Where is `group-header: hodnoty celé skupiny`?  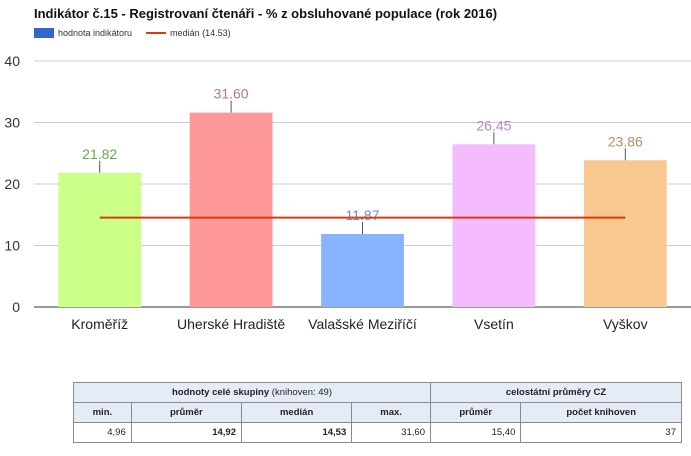 group-header: hodnoty celé skupiny is located at coordinates (221, 392).